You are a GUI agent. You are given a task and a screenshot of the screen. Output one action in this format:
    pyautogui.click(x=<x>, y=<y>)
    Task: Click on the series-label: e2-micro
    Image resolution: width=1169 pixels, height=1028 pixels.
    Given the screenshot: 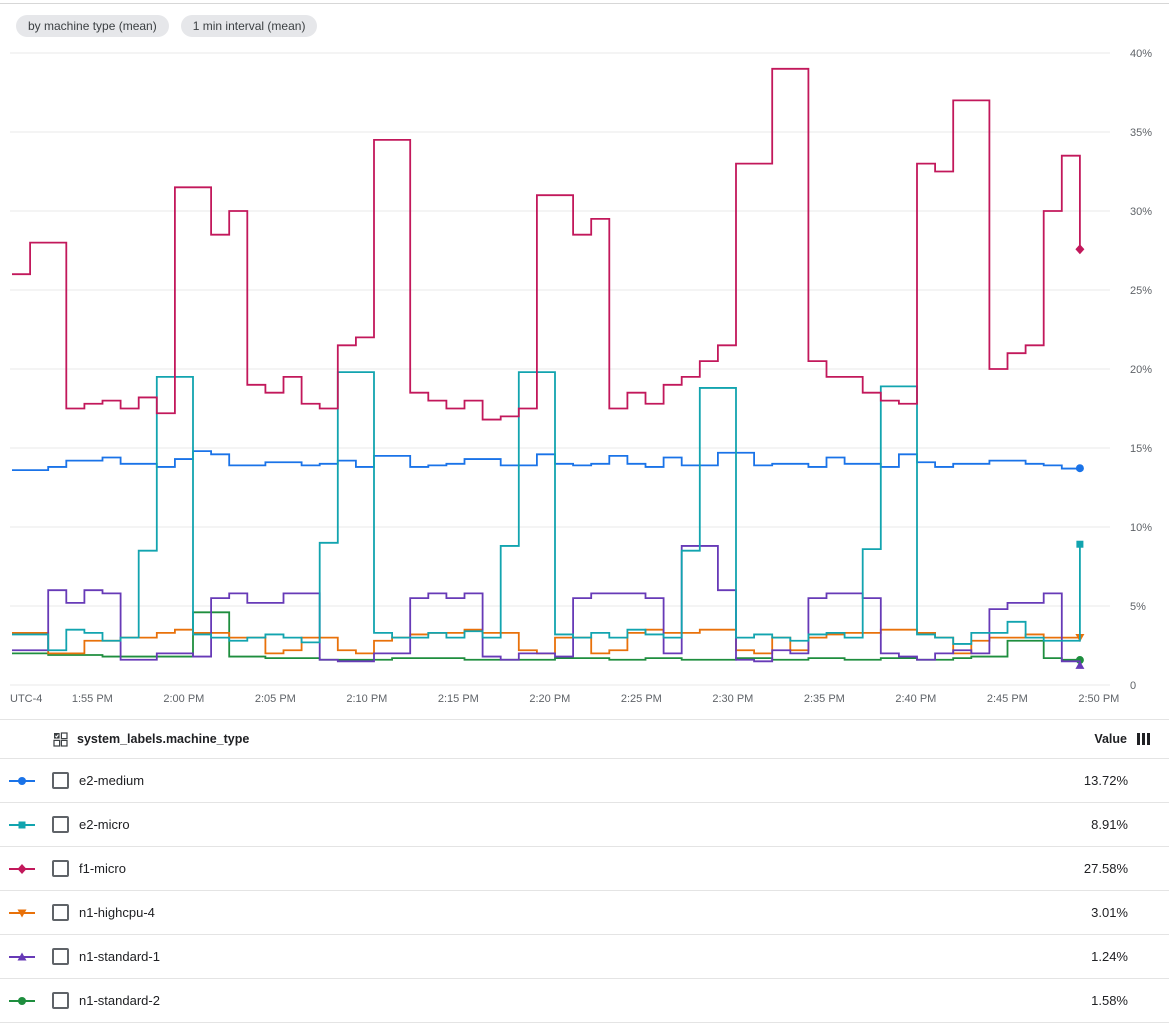 What is the action you would take?
    pyautogui.click(x=104, y=824)
    